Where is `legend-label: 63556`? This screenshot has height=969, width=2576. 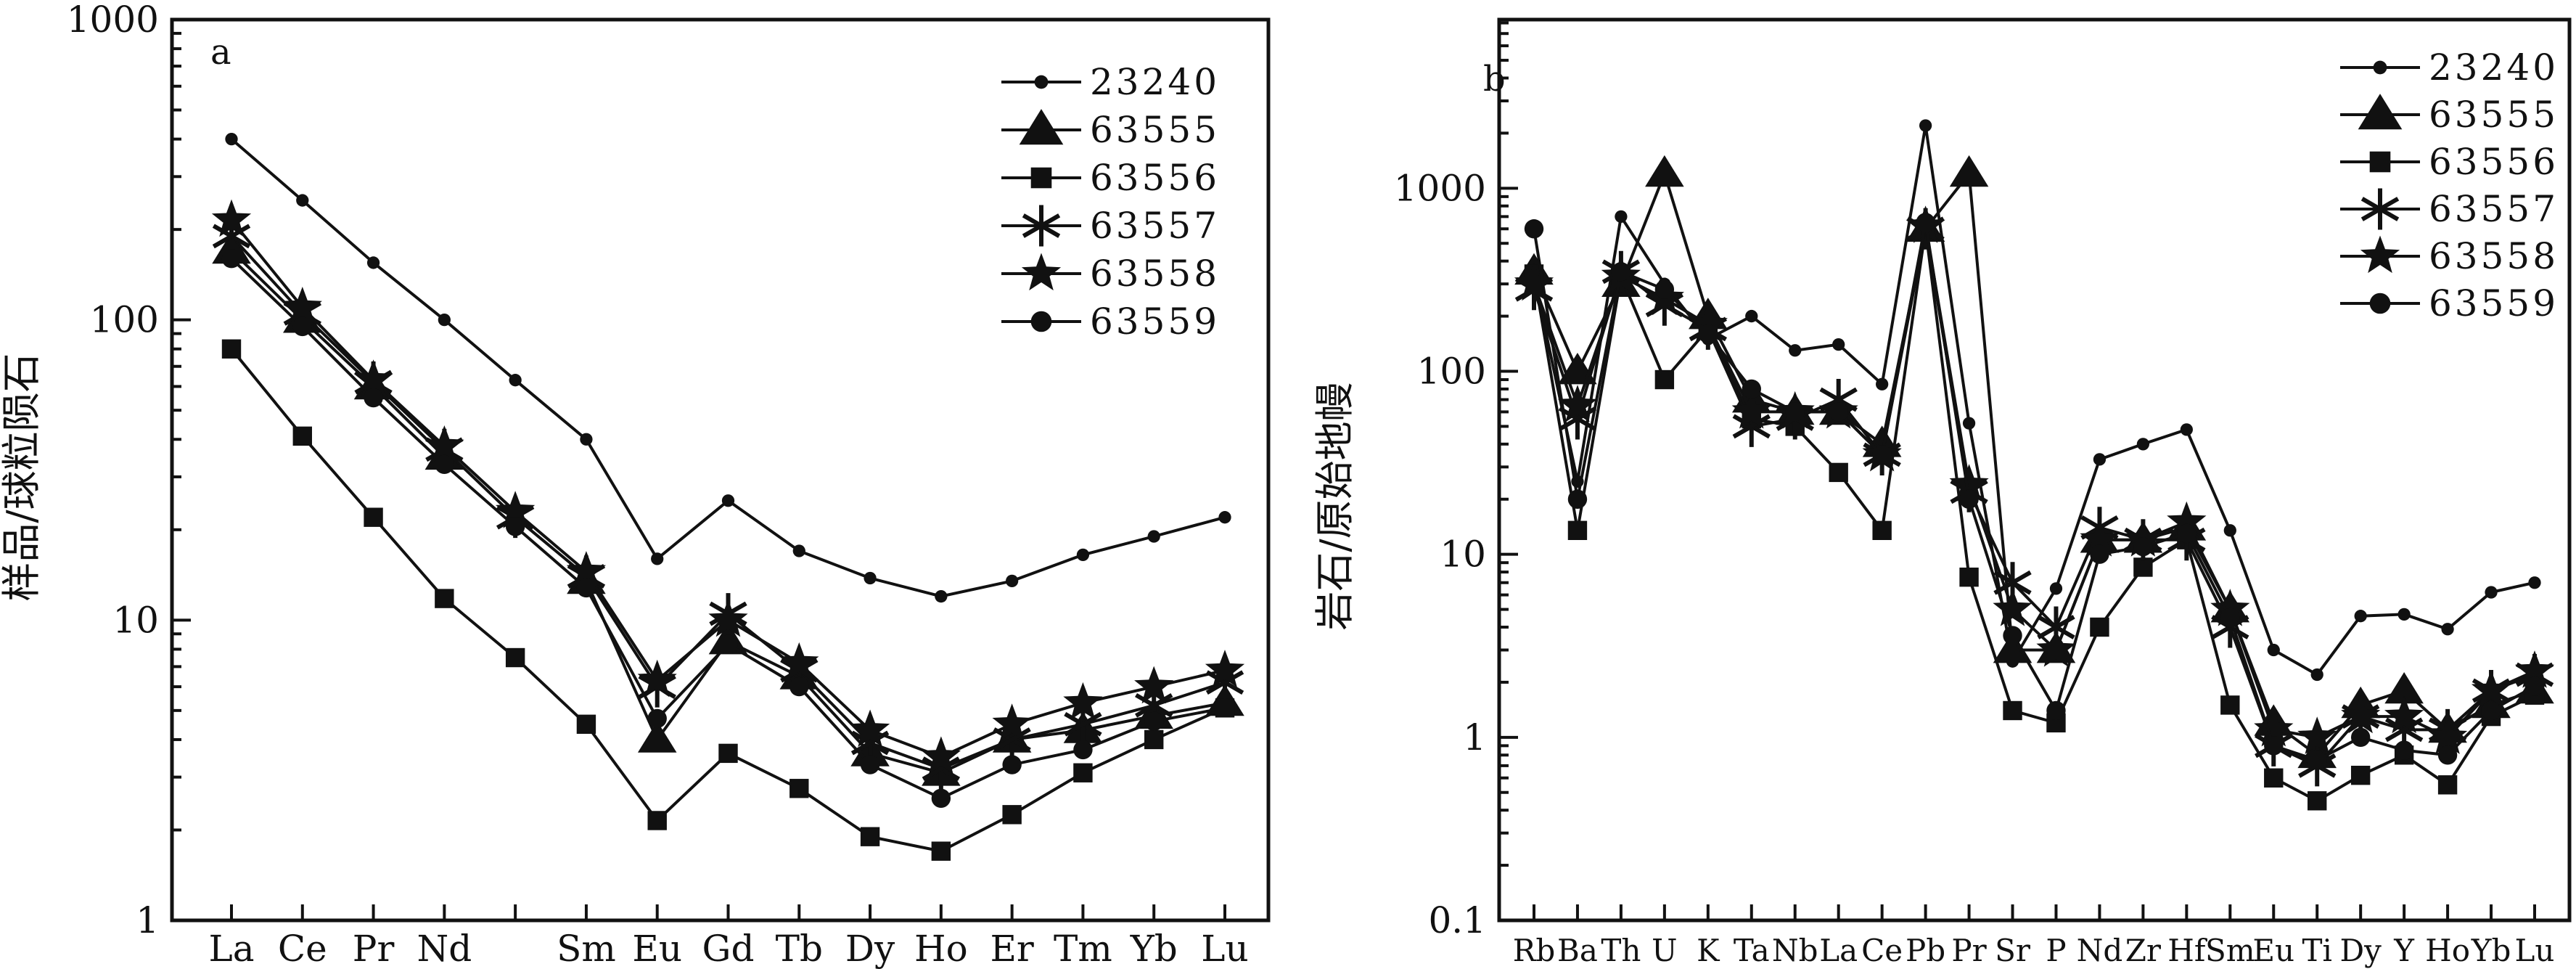
legend-label: 63556 is located at coordinates (1155, 178).